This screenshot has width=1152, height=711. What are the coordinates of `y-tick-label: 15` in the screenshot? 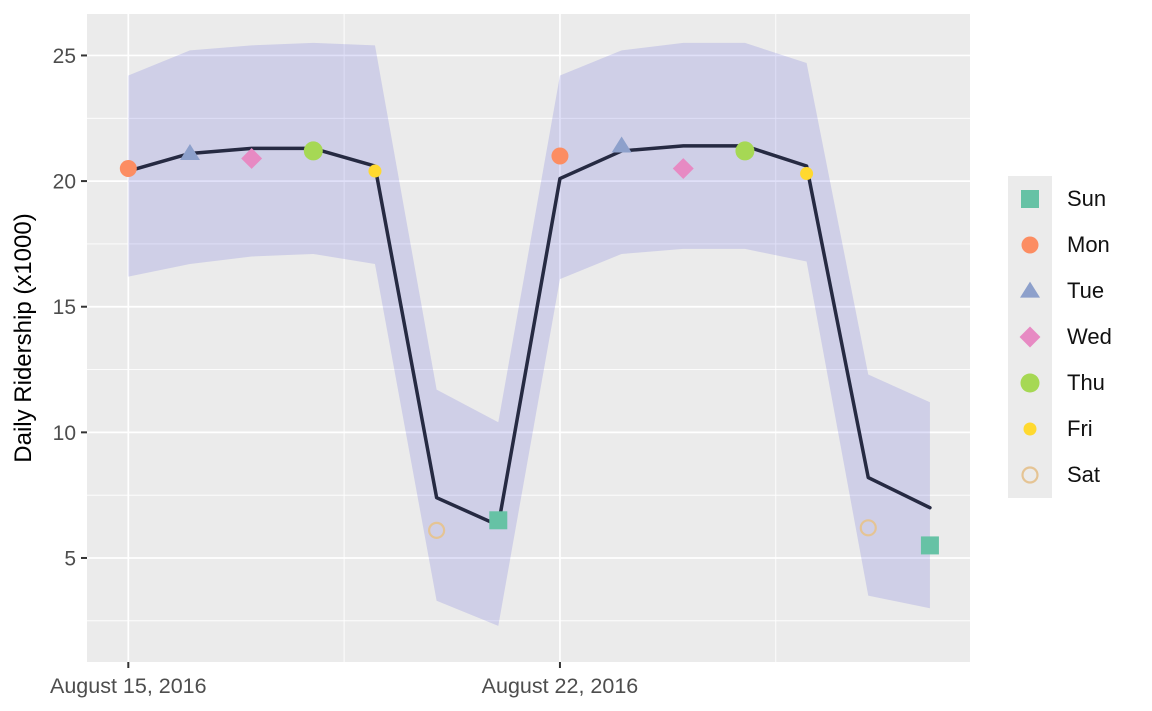 It's located at (64, 307).